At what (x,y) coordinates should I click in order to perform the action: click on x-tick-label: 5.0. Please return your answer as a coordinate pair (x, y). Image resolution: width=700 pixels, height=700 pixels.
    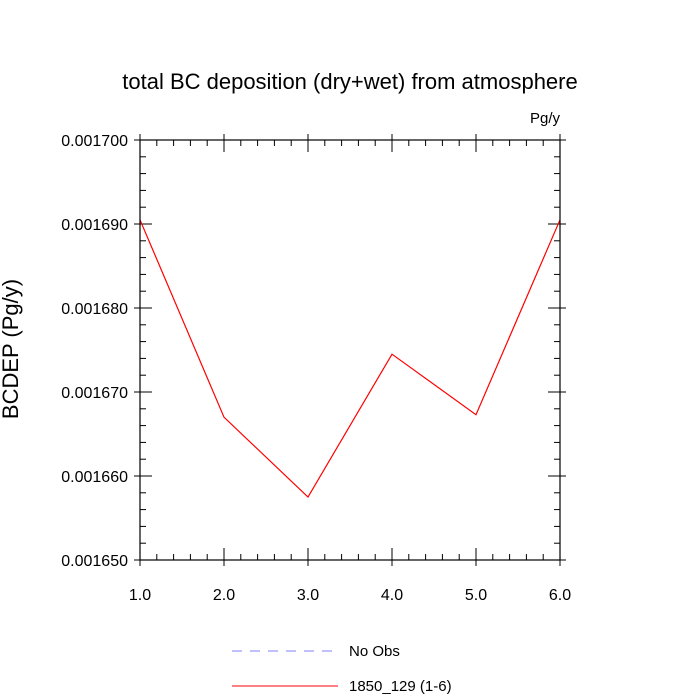
    Looking at the image, I should click on (476, 595).